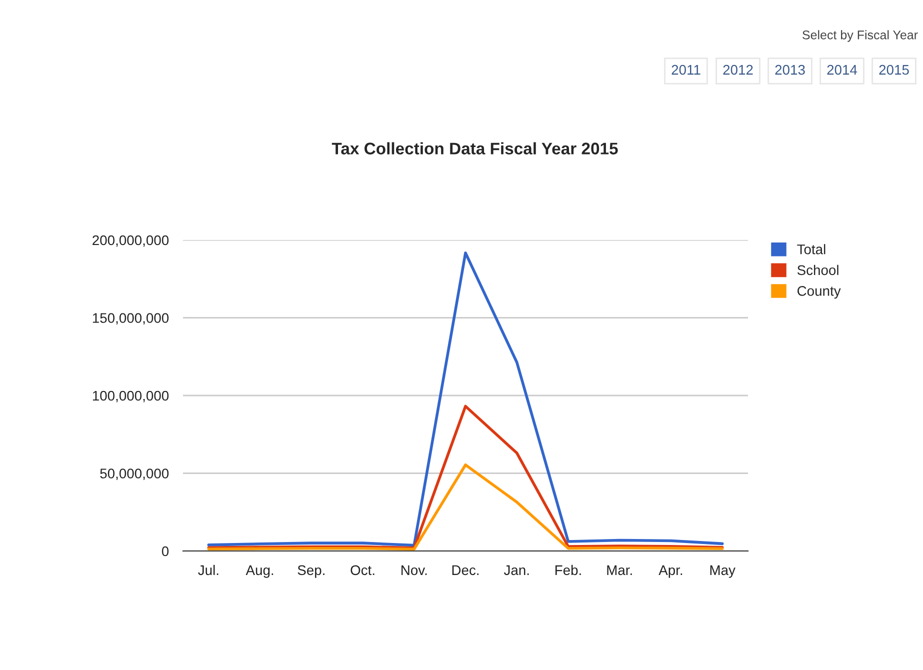 This screenshot has height=670, width=923. I want to click on text: 2015, so click(894, 69).